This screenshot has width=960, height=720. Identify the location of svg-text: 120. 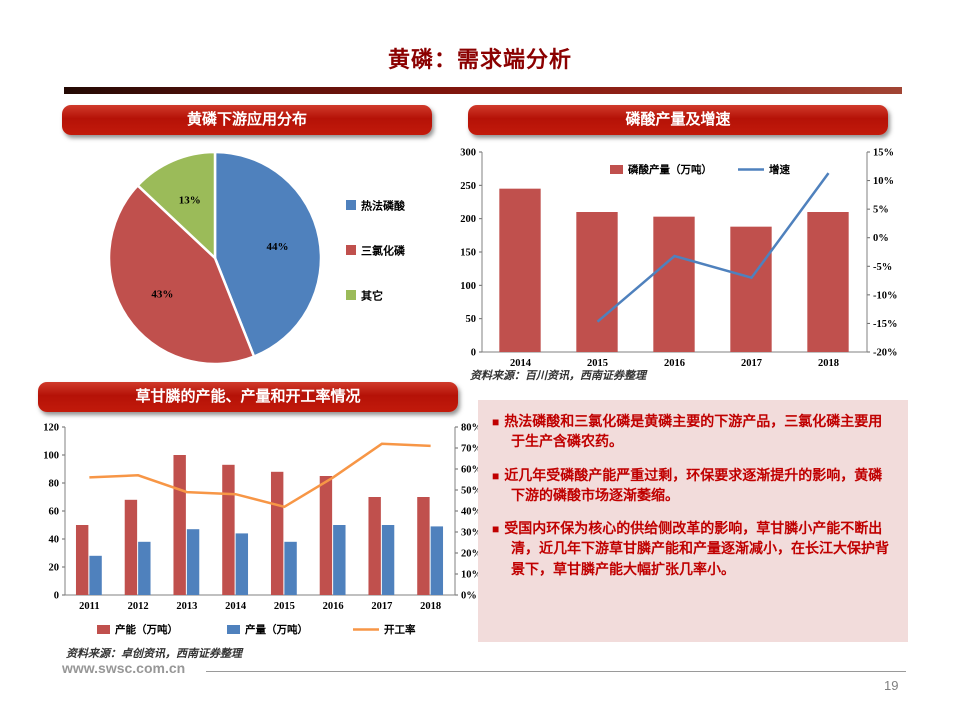
(51, 428).